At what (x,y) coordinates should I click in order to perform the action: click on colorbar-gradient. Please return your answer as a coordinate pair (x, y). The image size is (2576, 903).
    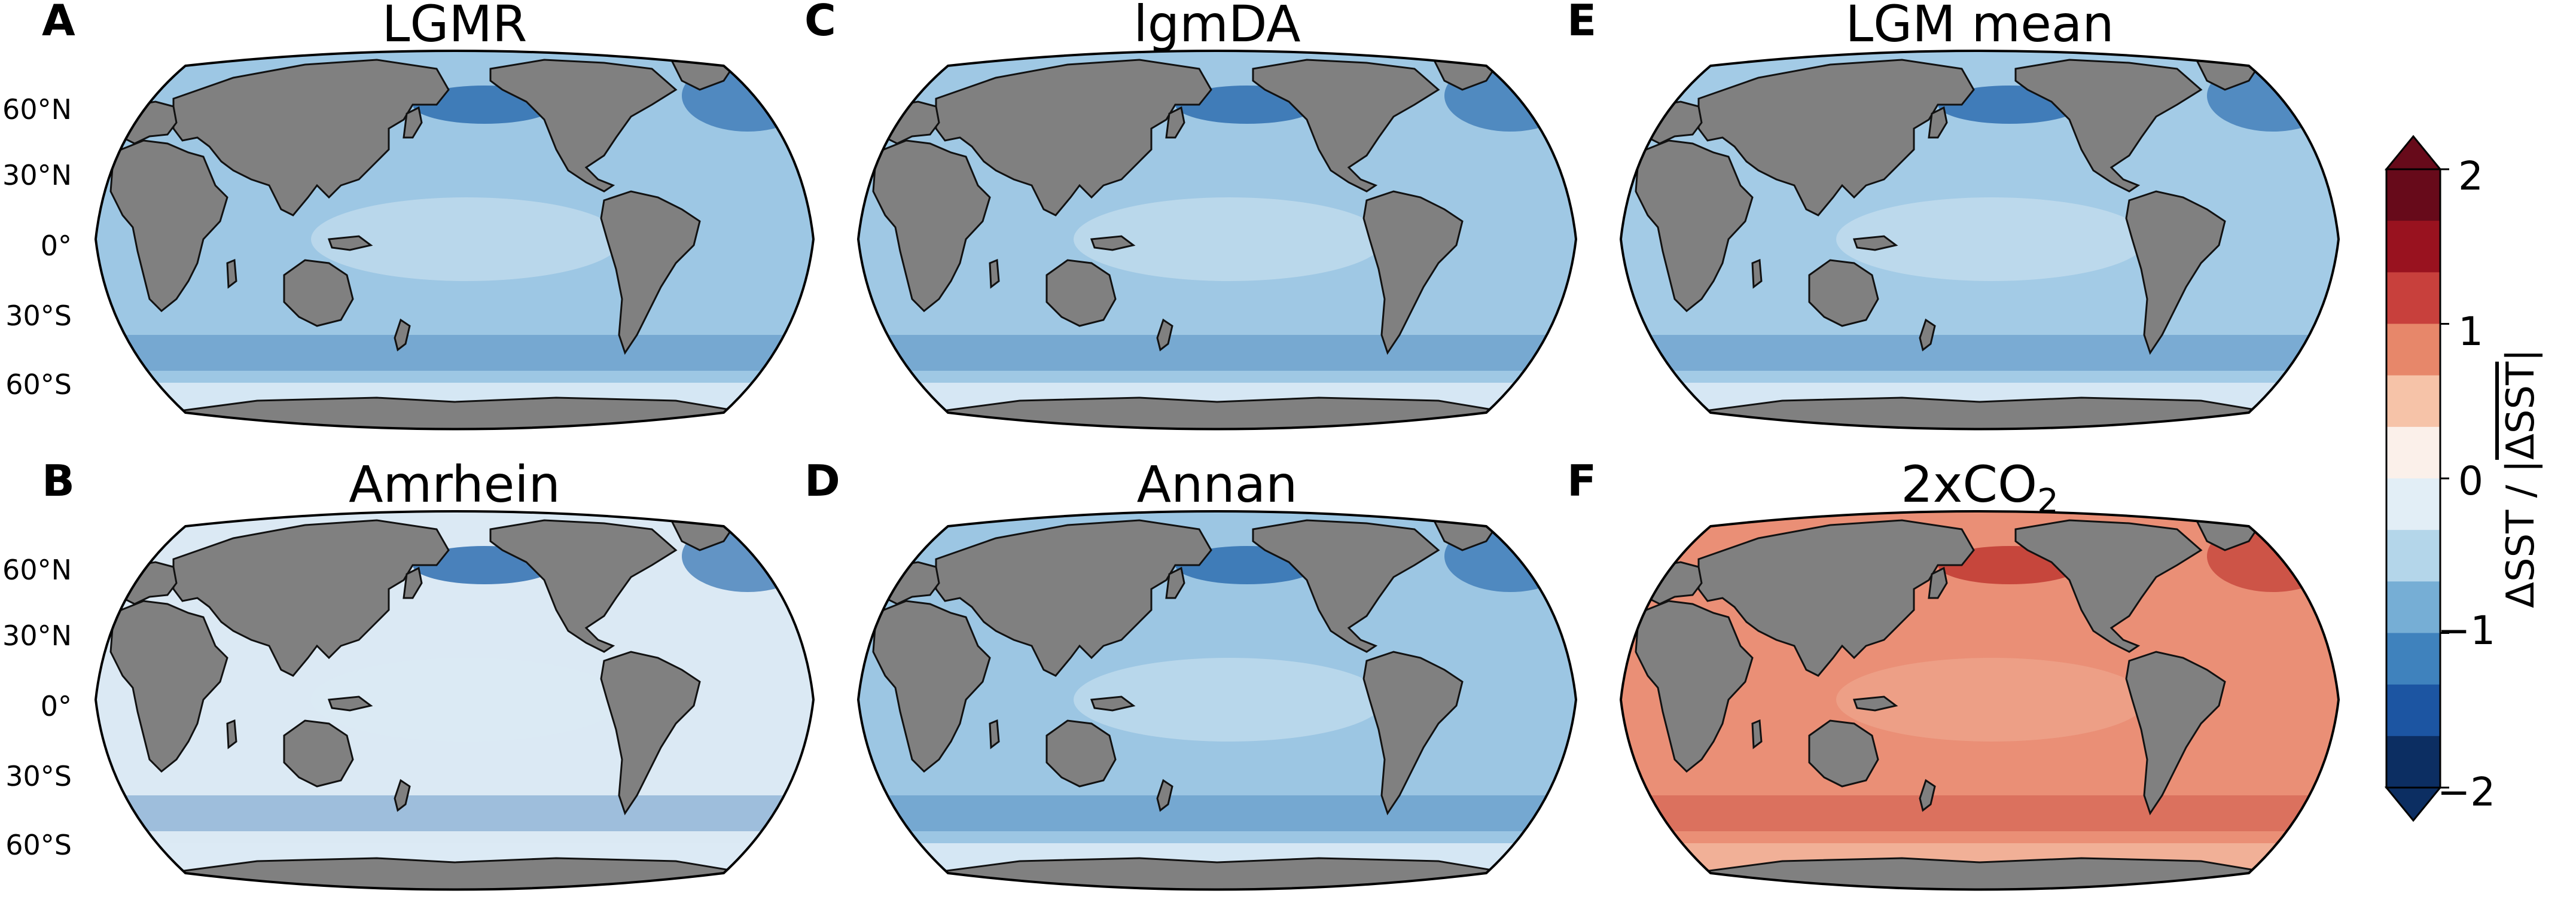
    Looking at the image, I should click on (2416, 478).